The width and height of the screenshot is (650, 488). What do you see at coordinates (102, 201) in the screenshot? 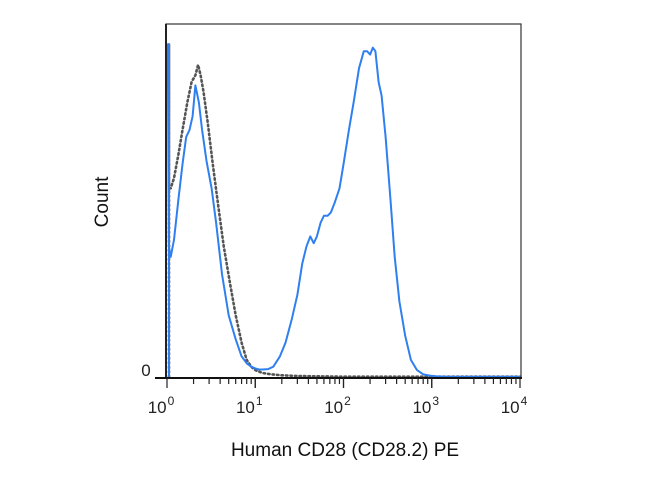
I see `y-axis-title: Count` at bounding box center [102, 201].